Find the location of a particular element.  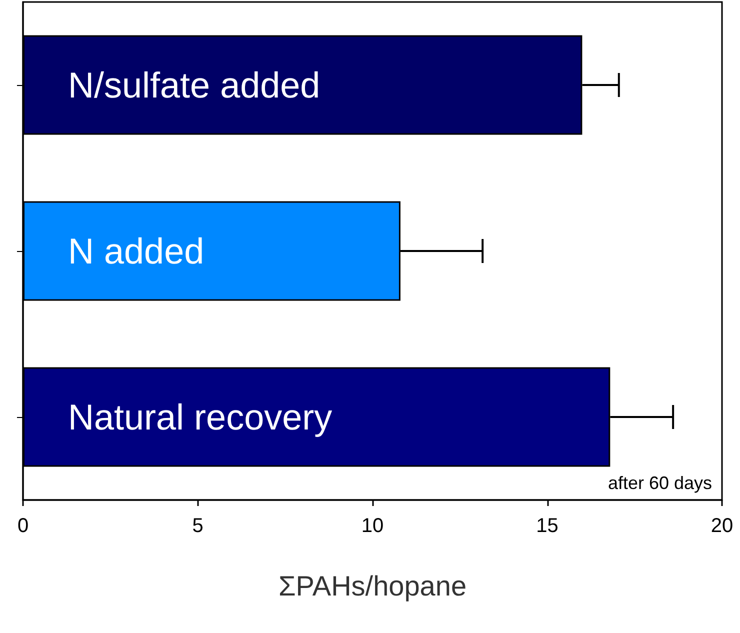

x-tick-label: 5 is located at coordinates (198, 526).